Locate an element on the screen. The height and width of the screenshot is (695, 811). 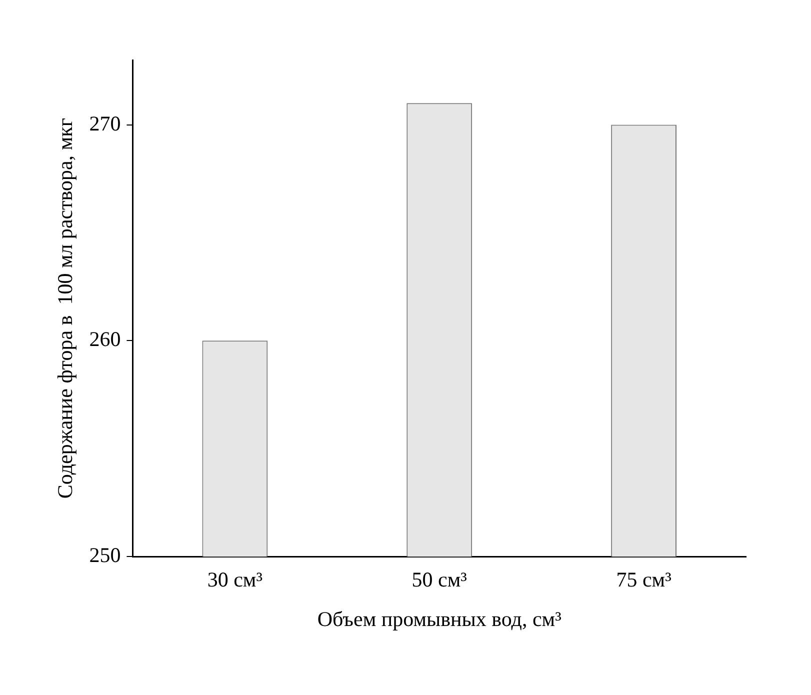
x-tick-label: 30 см³ is located at coordinates (234, 580).